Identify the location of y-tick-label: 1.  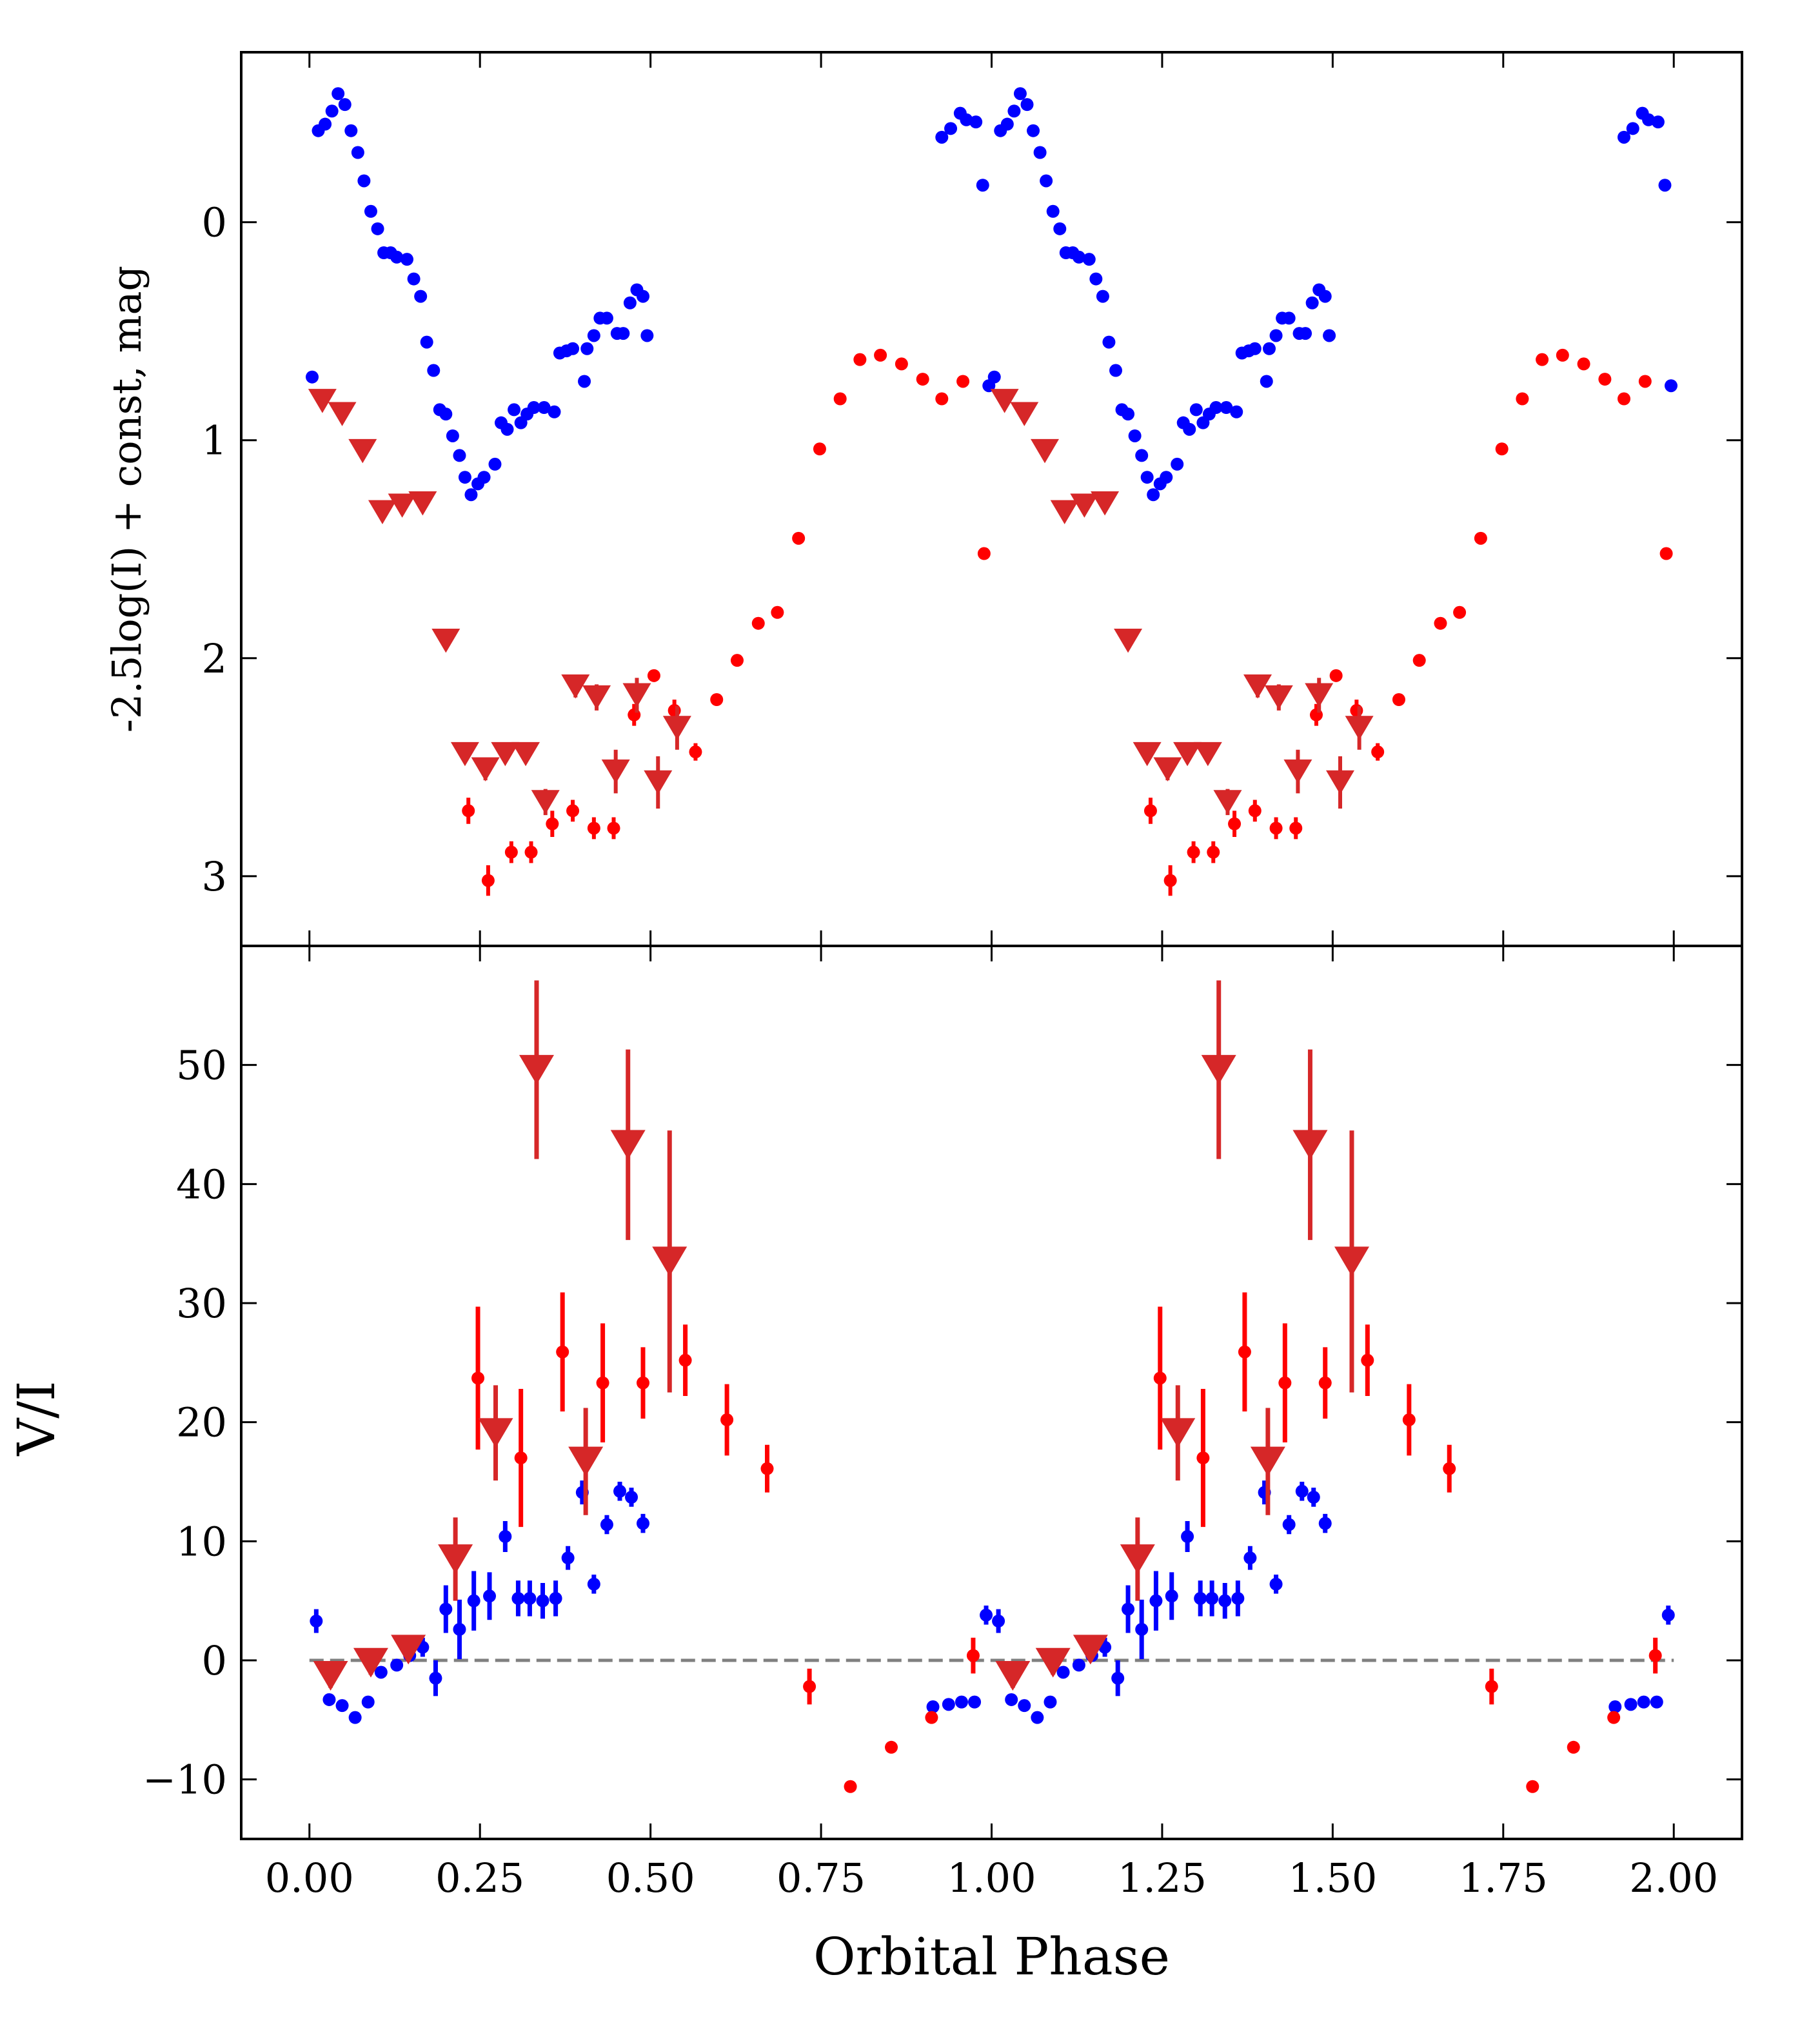
(214, 440).